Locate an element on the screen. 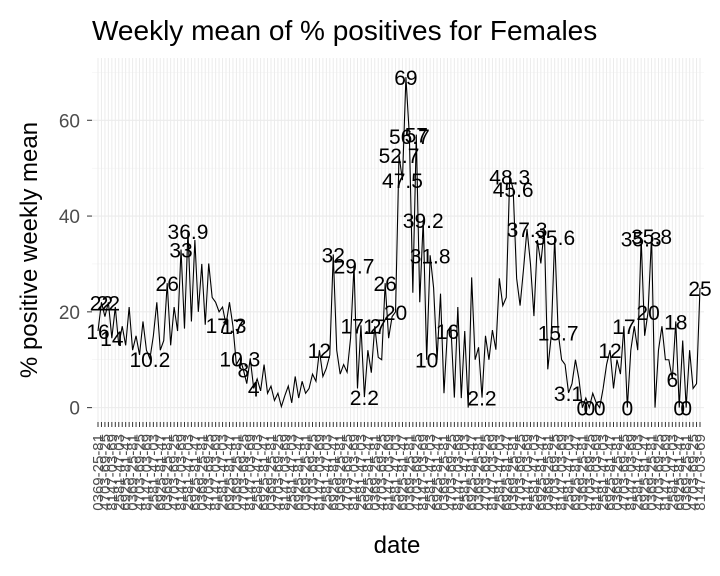 The width and height of the screenshot is (720, 576). data-label: 17.3 is located at coordinates (226, 326).